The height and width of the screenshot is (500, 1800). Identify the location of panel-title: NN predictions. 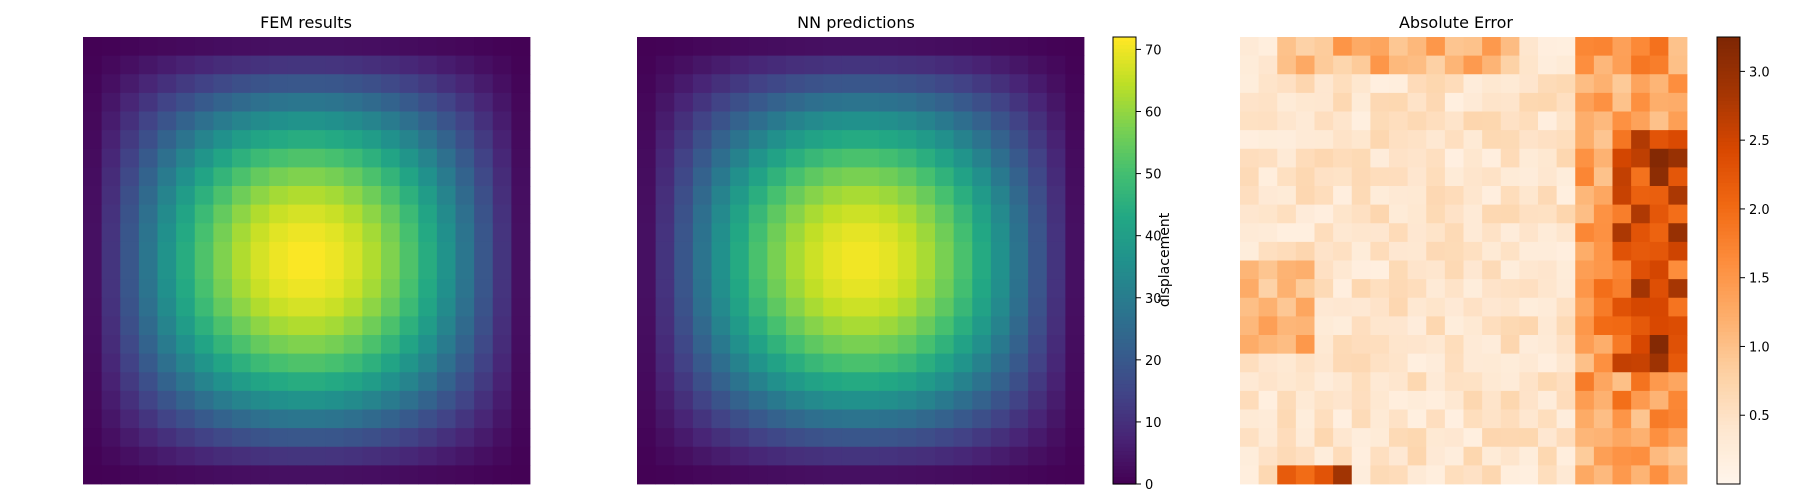
(856, 22).